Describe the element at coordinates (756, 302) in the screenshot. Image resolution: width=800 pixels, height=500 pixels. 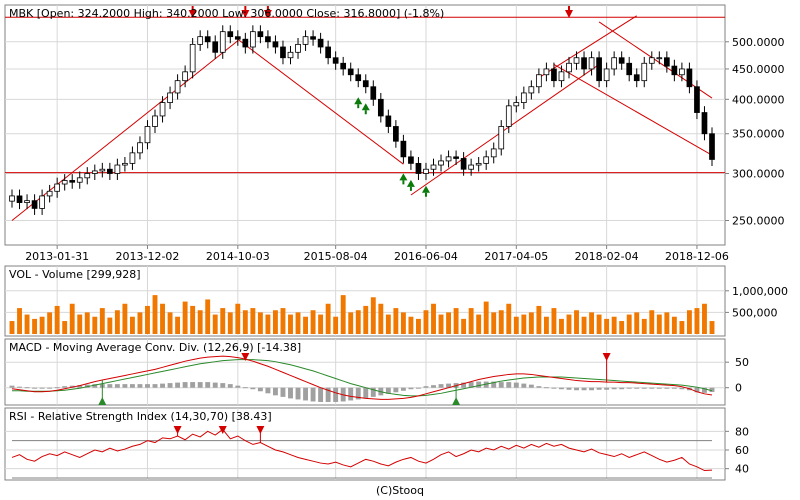
I see `volume-y-axis: 1,000,000 500,000` at that location.